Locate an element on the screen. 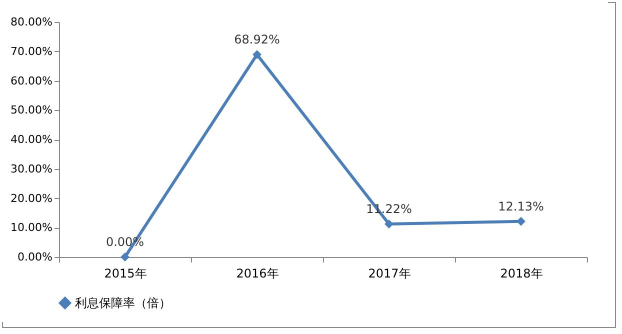  y-tick-label: 80.00% is located at coordinates (31, 22).